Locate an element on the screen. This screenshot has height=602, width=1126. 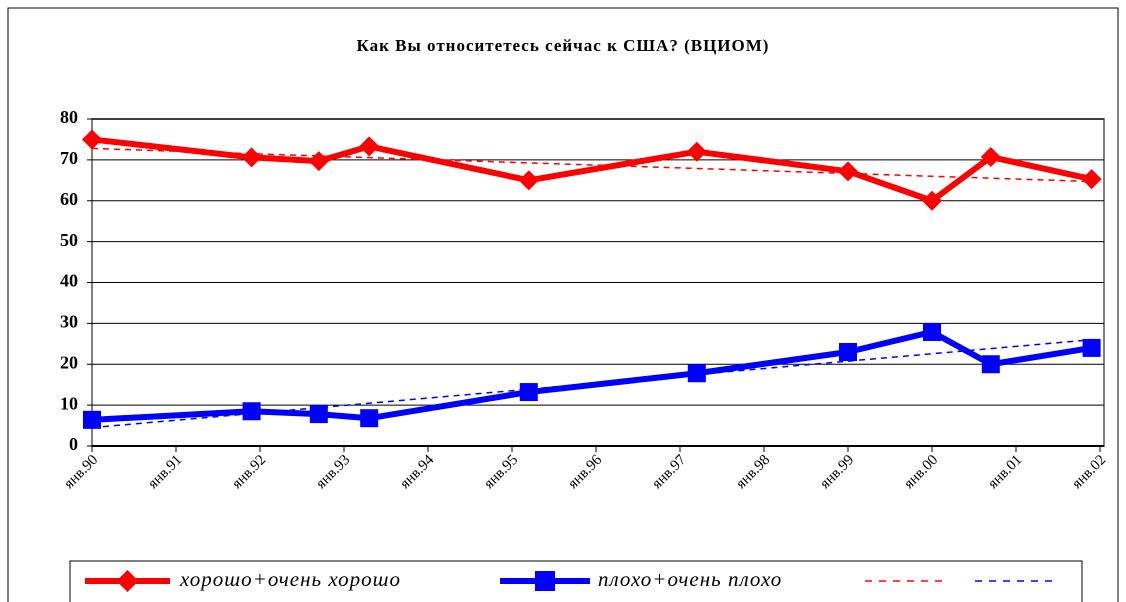
y-tick-label: 10 is located at coordinates (69, 403).